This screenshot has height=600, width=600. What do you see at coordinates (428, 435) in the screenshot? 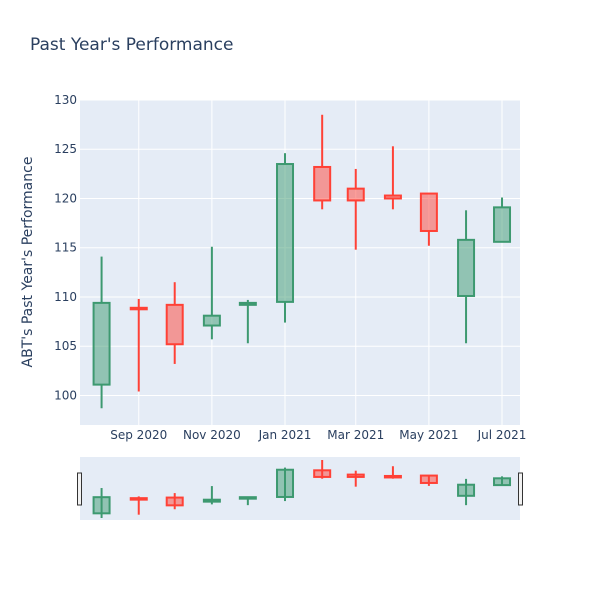
I see `x-tick-label: May 2021` at bounding box center [428, 435].